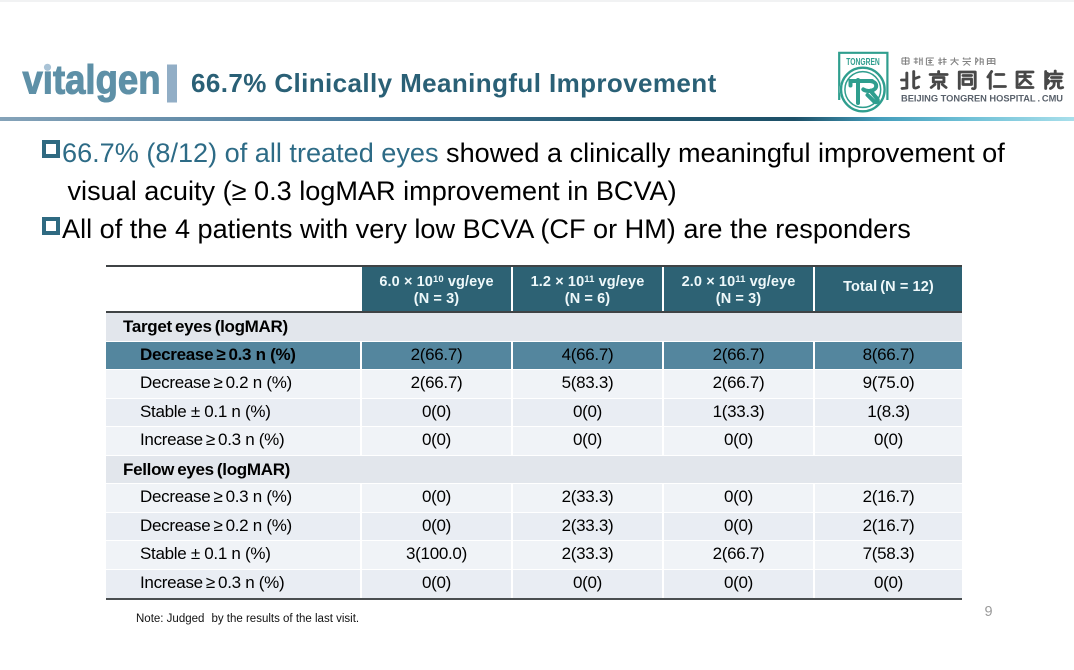 This screenshot has height=670, width=1074. What do you see at coordinates (863, 62) in the screenshot?
I see `svg-text: TONGREN` at bounding box center [863, 62].